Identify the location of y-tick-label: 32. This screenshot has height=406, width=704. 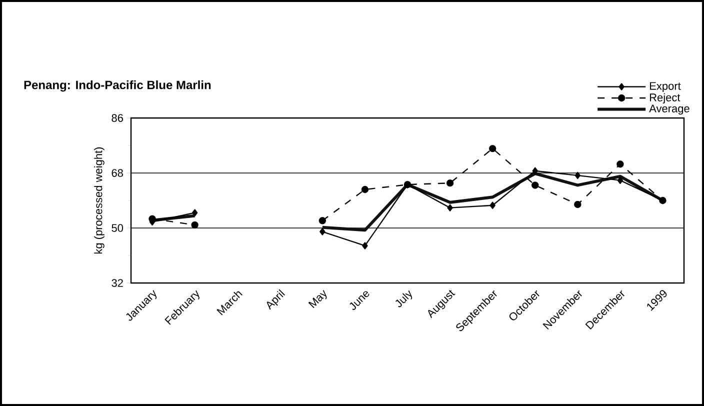
(117, 283).